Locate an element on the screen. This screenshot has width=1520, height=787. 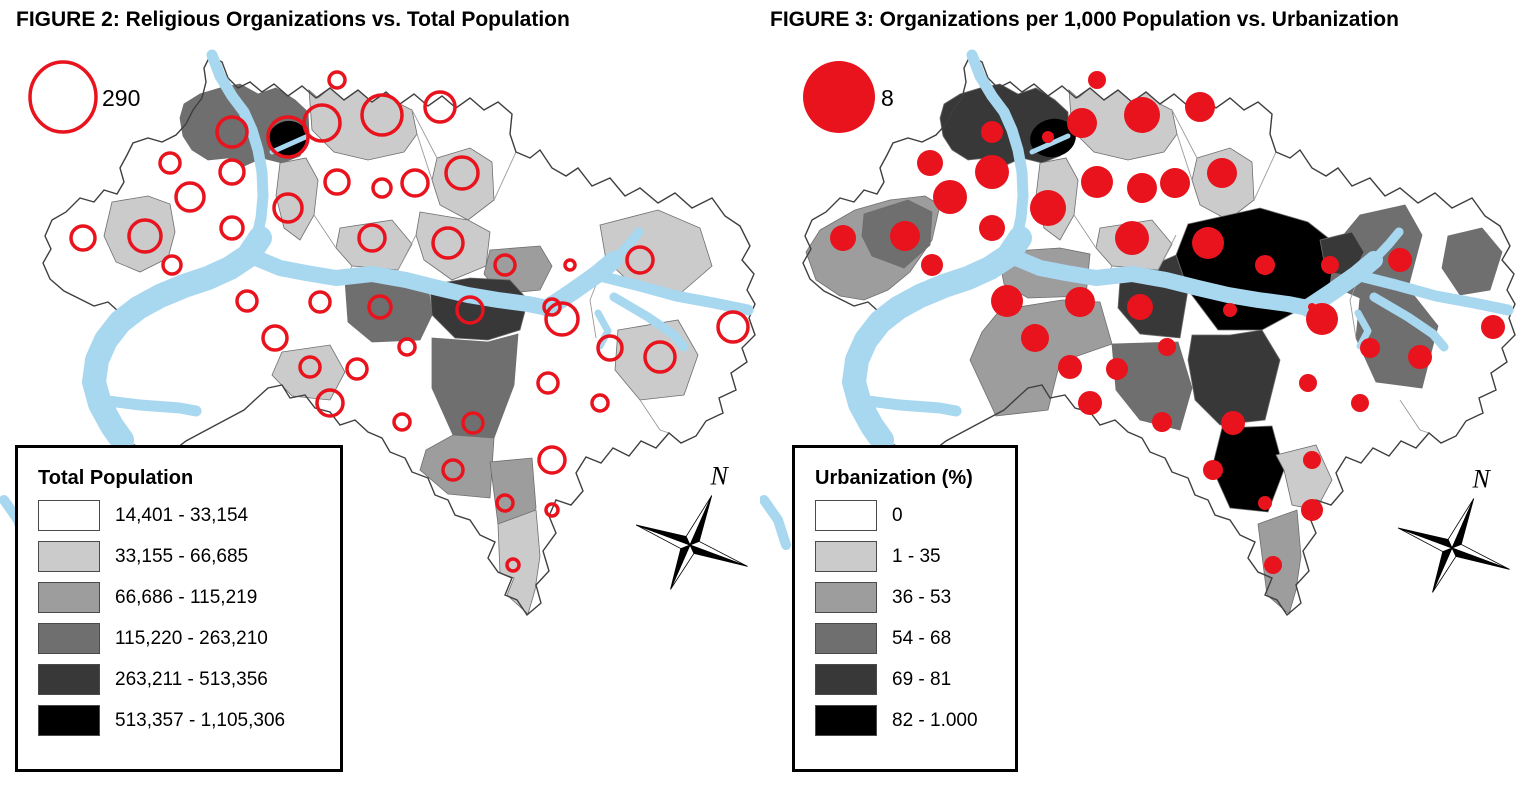
legend-row: 14,401 - 33,154 is located at coordinates (189, 515).